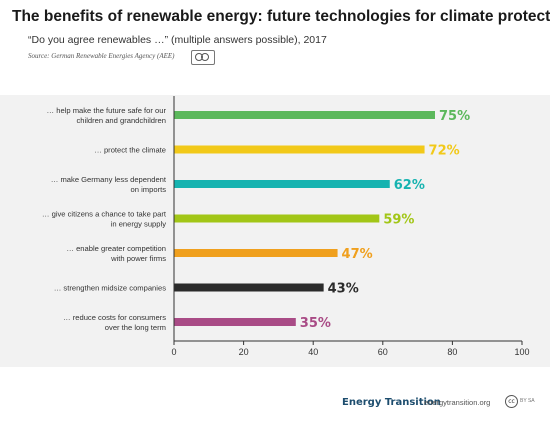 The height and width of the screenshot is (422, 550). What do you see at coordinates (452, 352) in the screenshot?
I see `x-tick-label-80: 80` at bounding box center [452, 352].